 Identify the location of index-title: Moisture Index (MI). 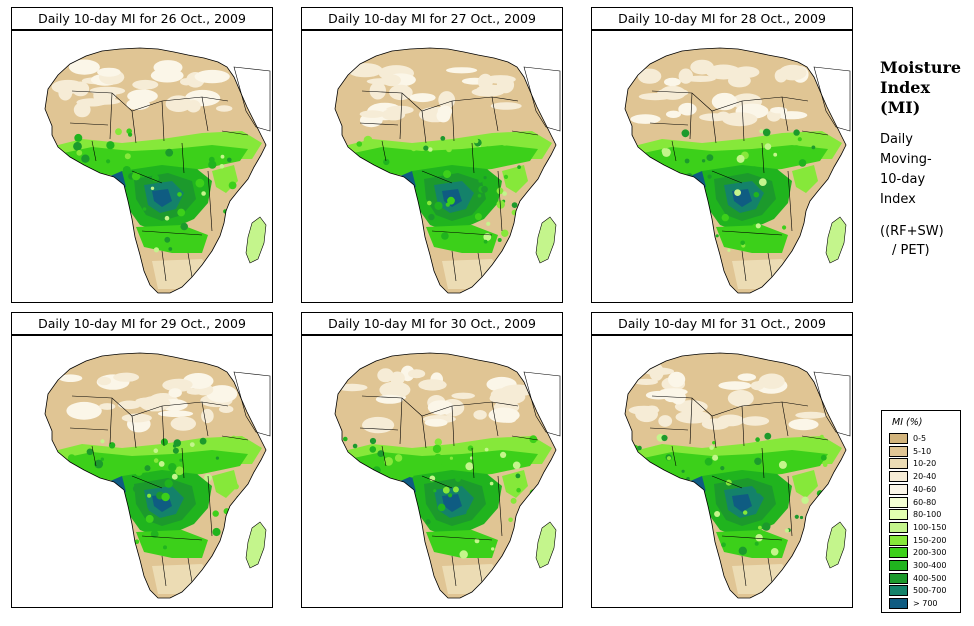
(926, 88).